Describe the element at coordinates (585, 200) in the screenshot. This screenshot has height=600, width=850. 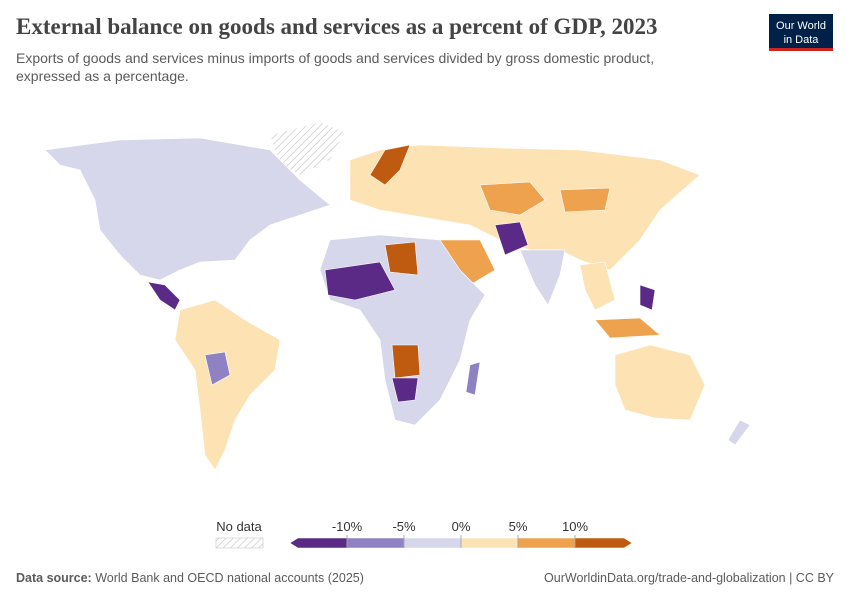
I see `mongolia` at that location.